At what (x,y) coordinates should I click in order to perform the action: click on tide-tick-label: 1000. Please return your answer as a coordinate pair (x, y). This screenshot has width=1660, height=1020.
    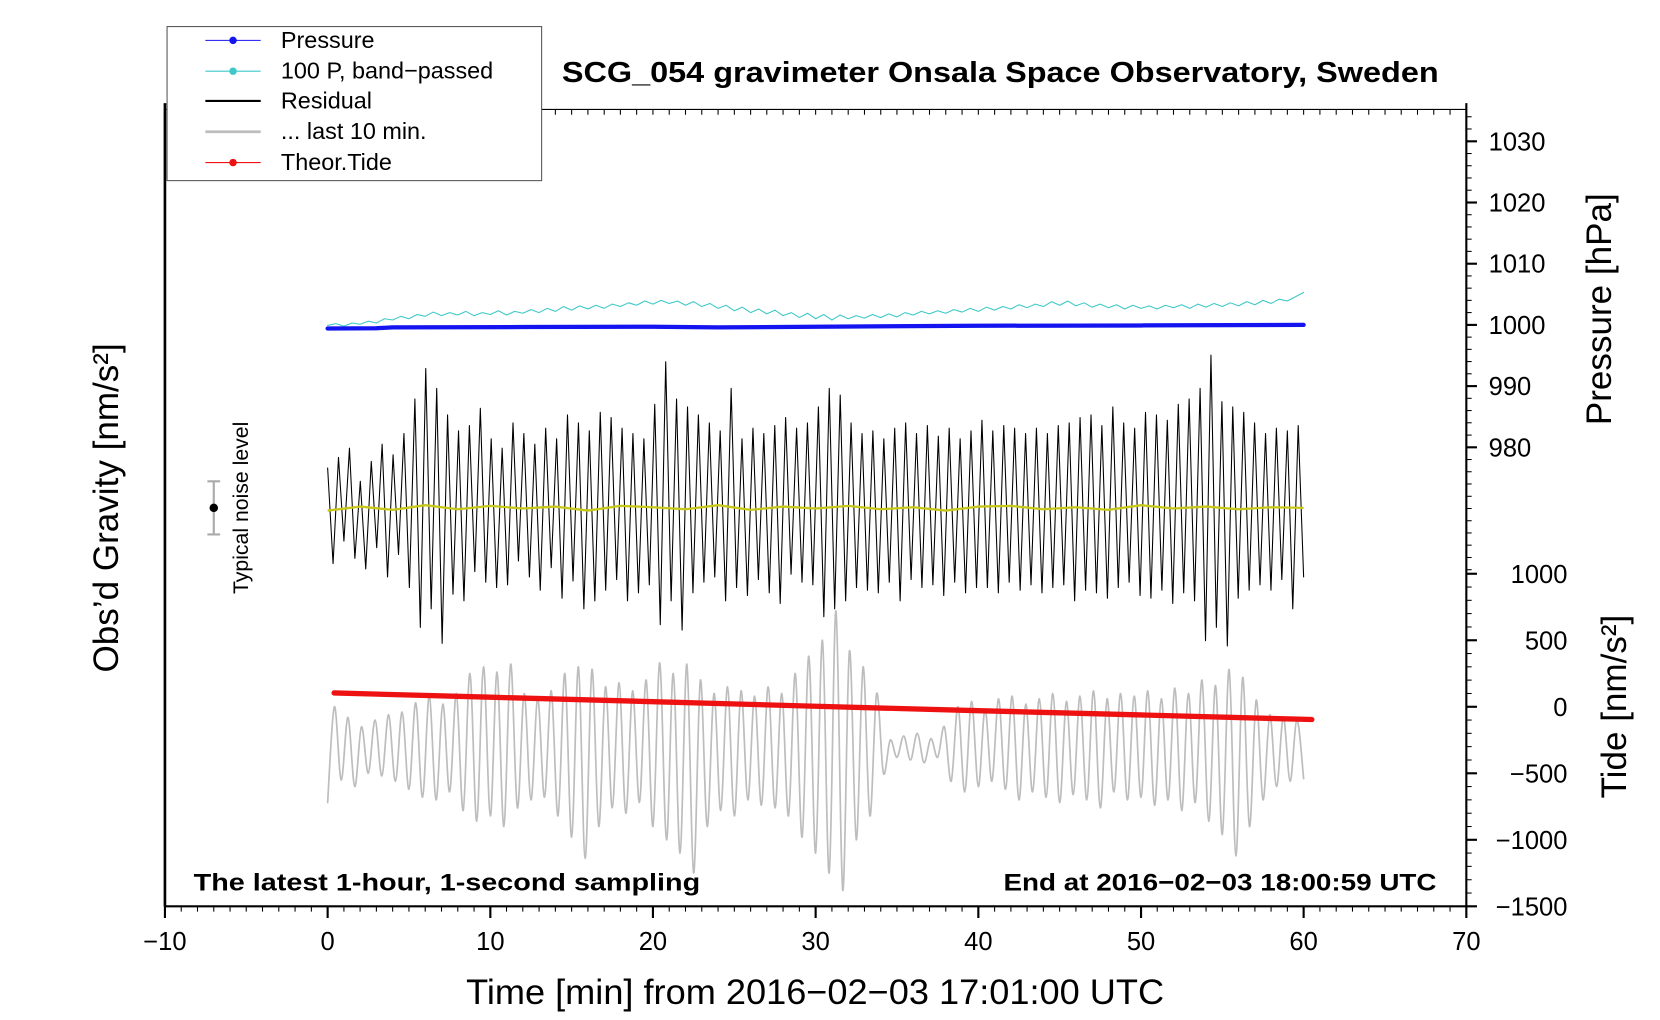
    Looking at the image, I should click on (1539, 575).